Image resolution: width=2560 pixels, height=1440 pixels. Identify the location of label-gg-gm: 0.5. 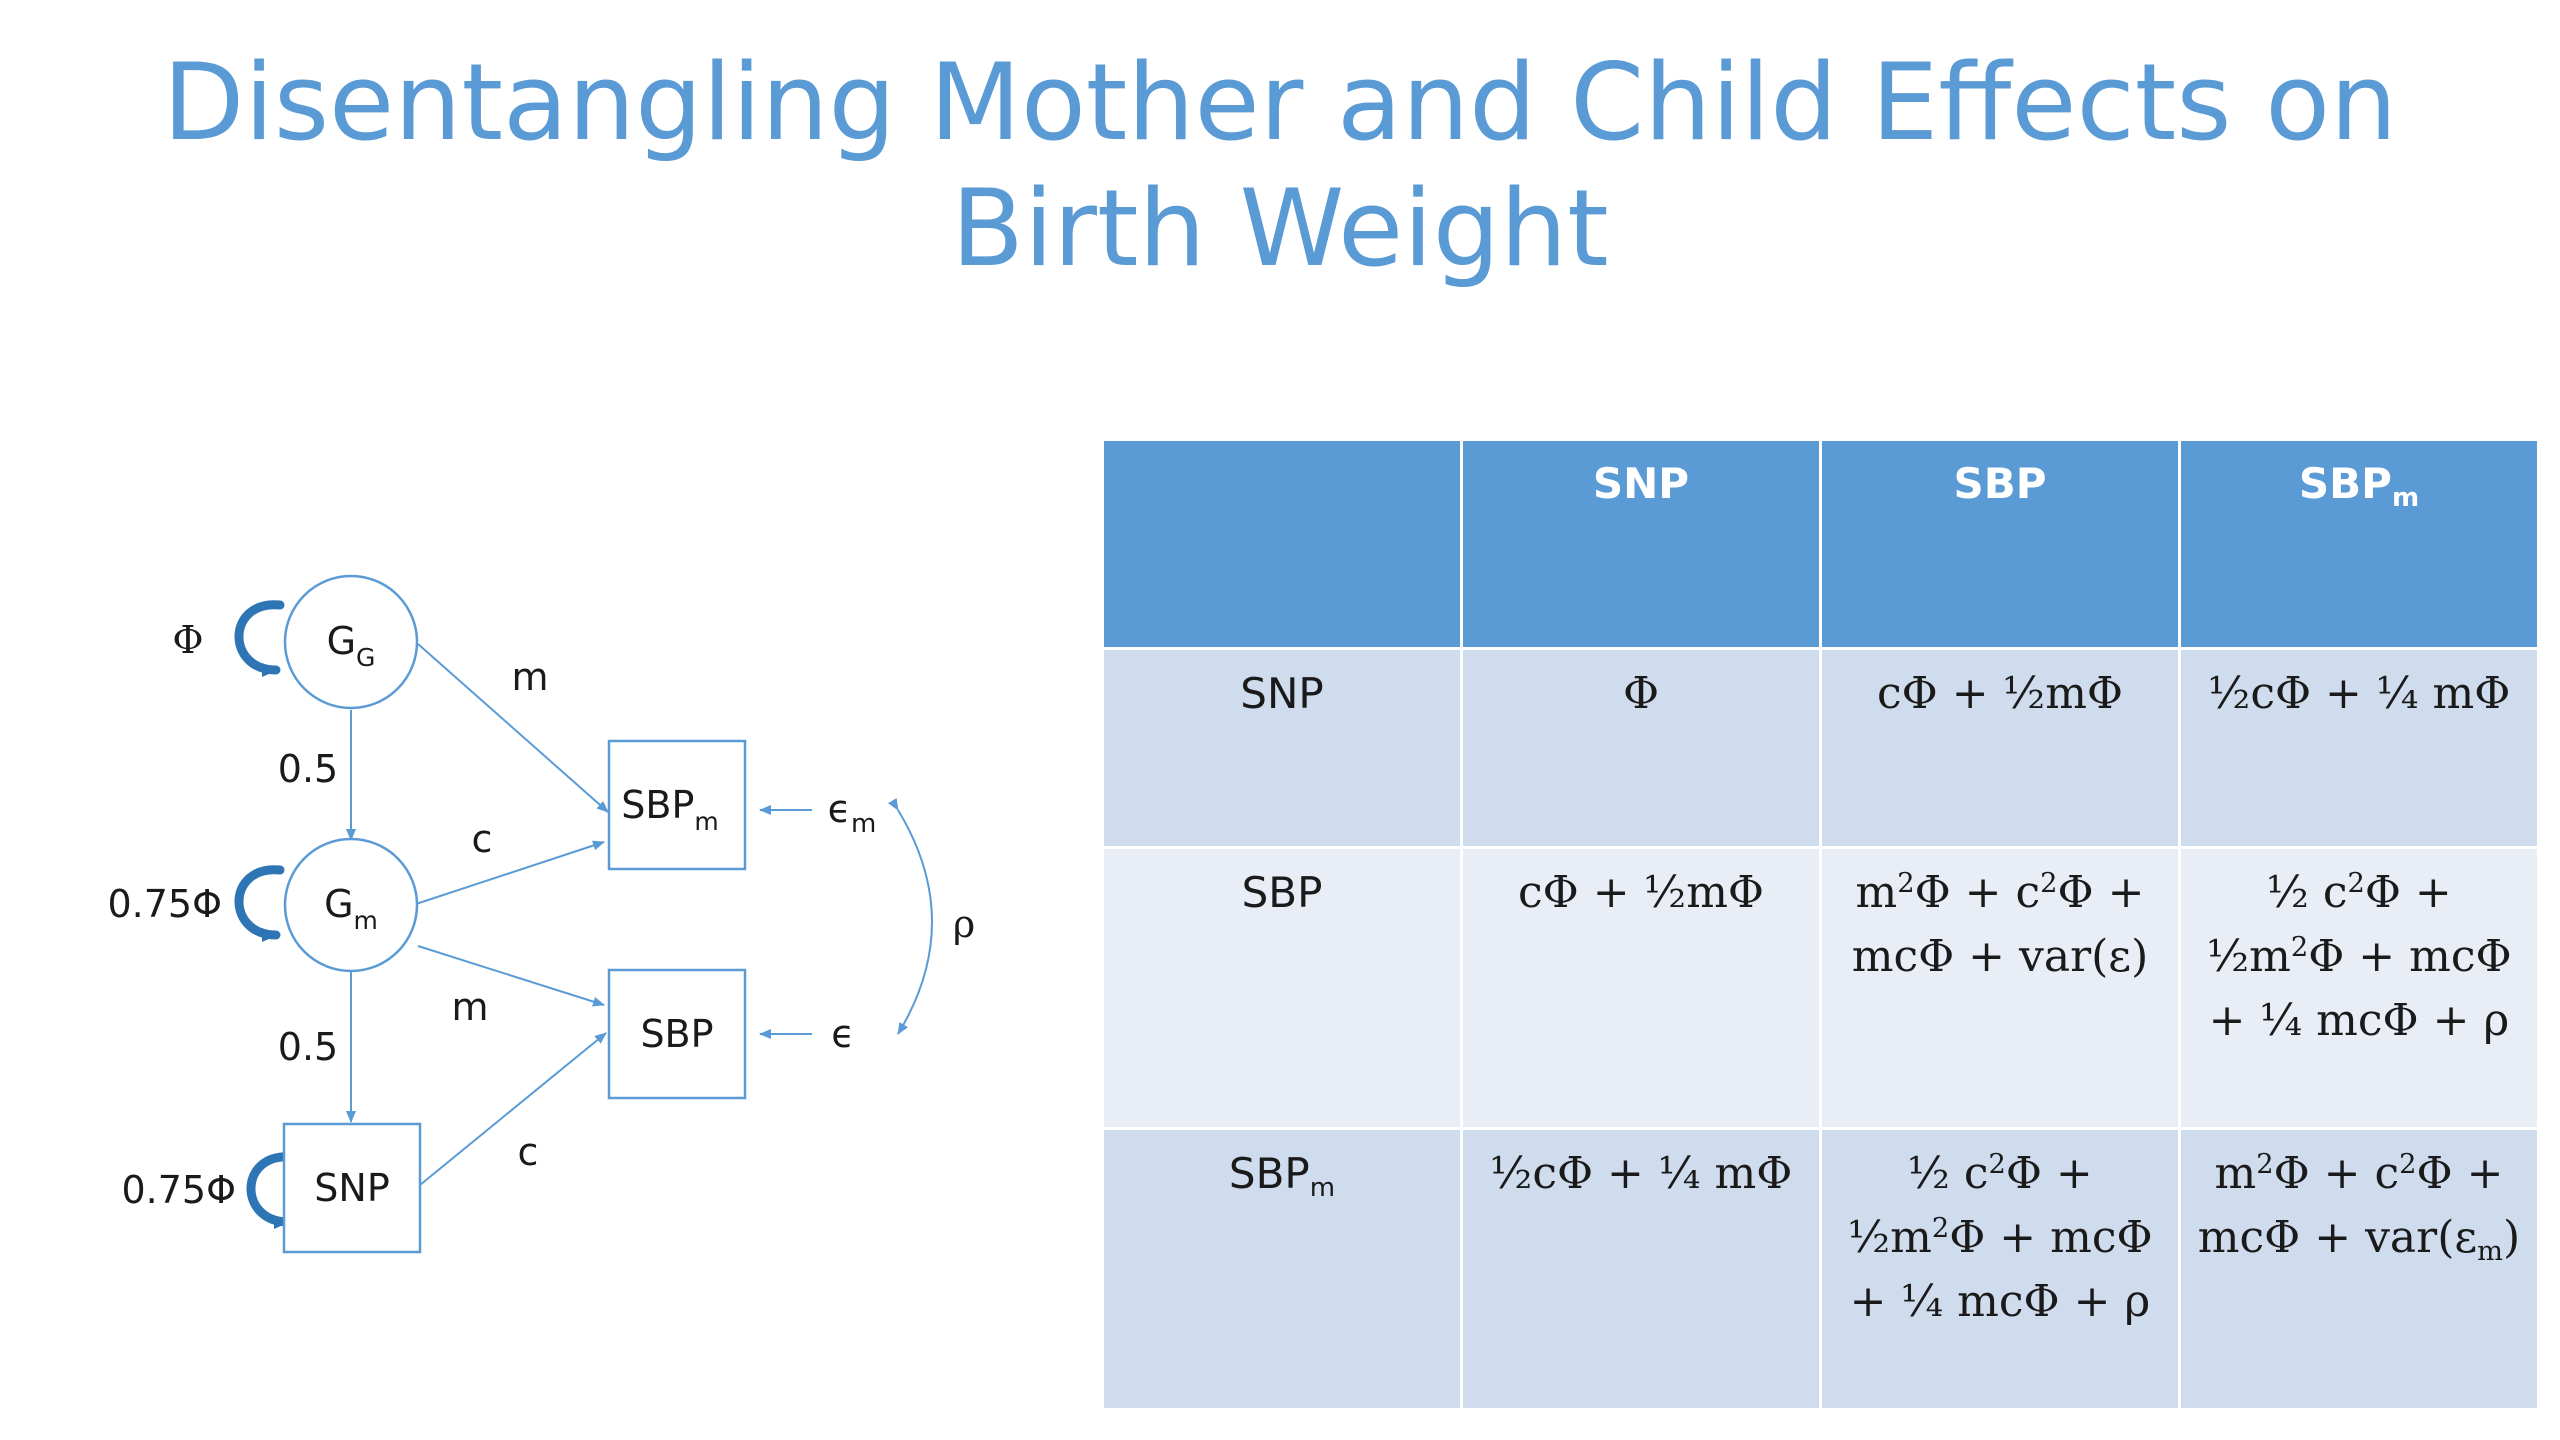
(308, 769).